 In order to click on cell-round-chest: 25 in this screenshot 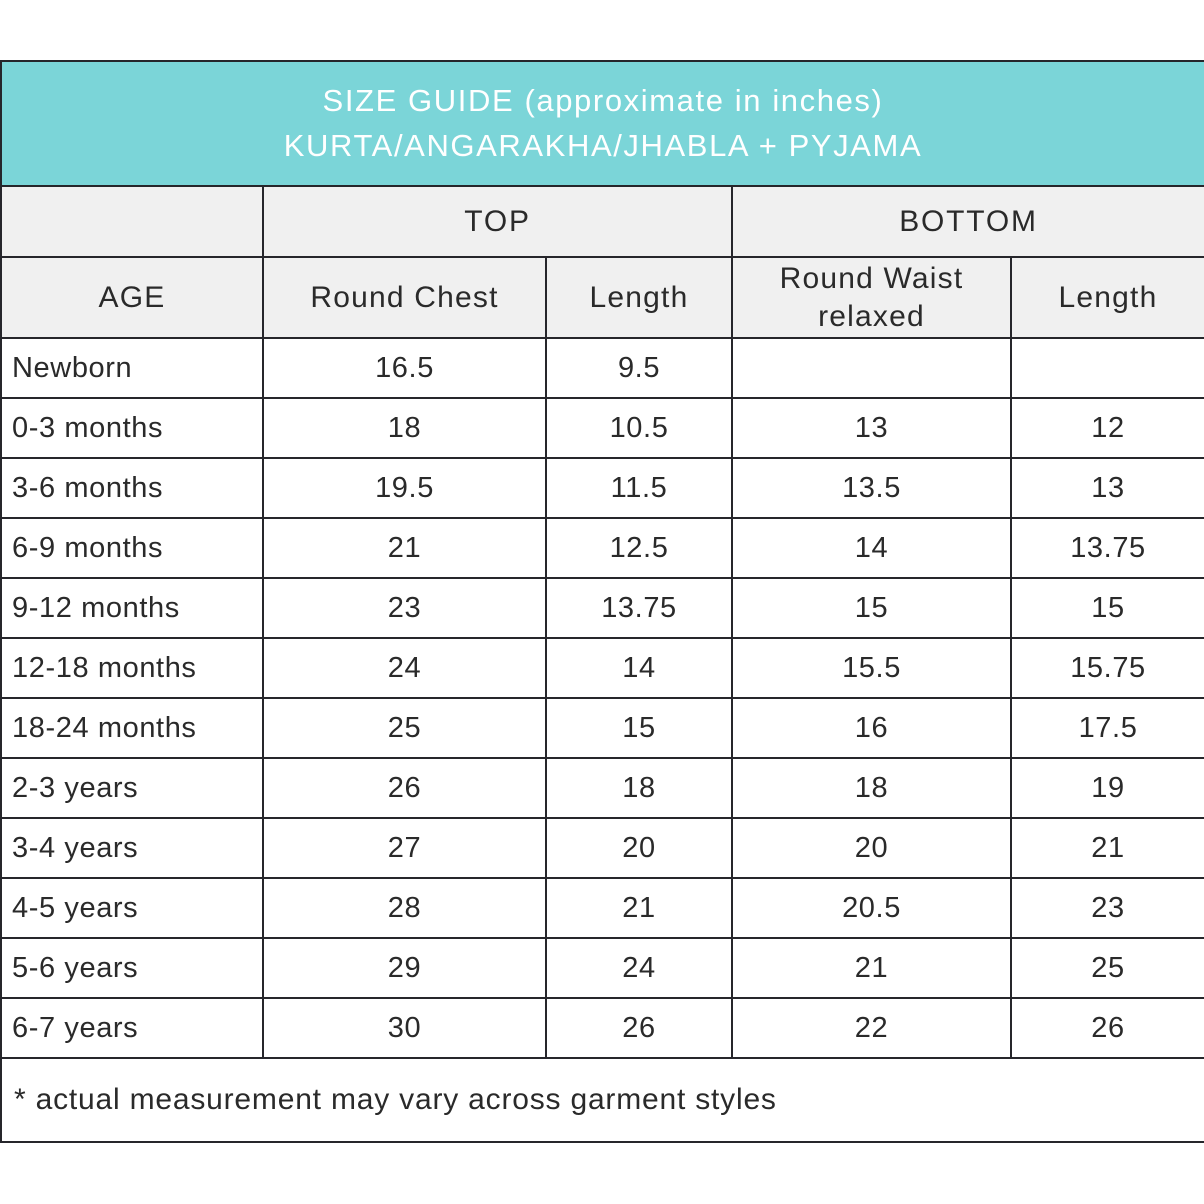, I will do `click(404, 728)`.